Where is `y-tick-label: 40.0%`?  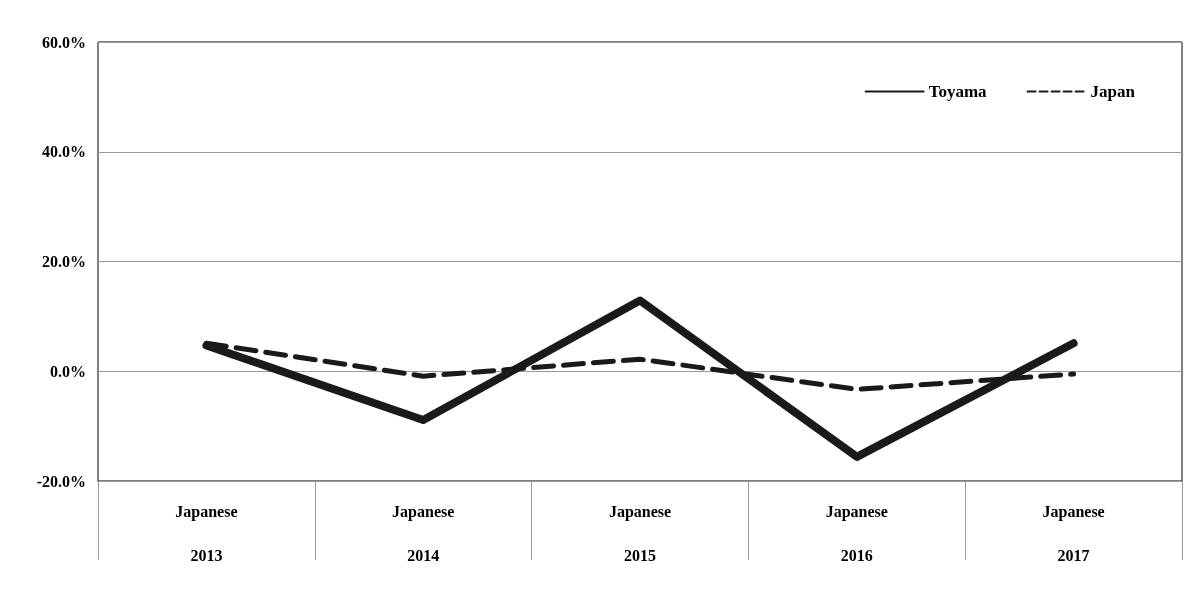
y-tick-label: 40.0% is located at coordinates (64, 152).